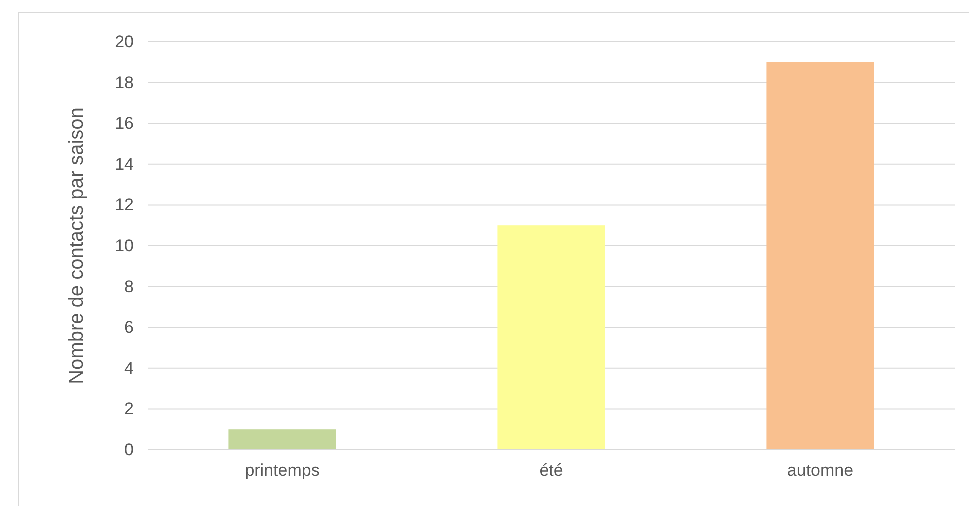  I want to click on x-tick-label: automne, so click(820, 470).